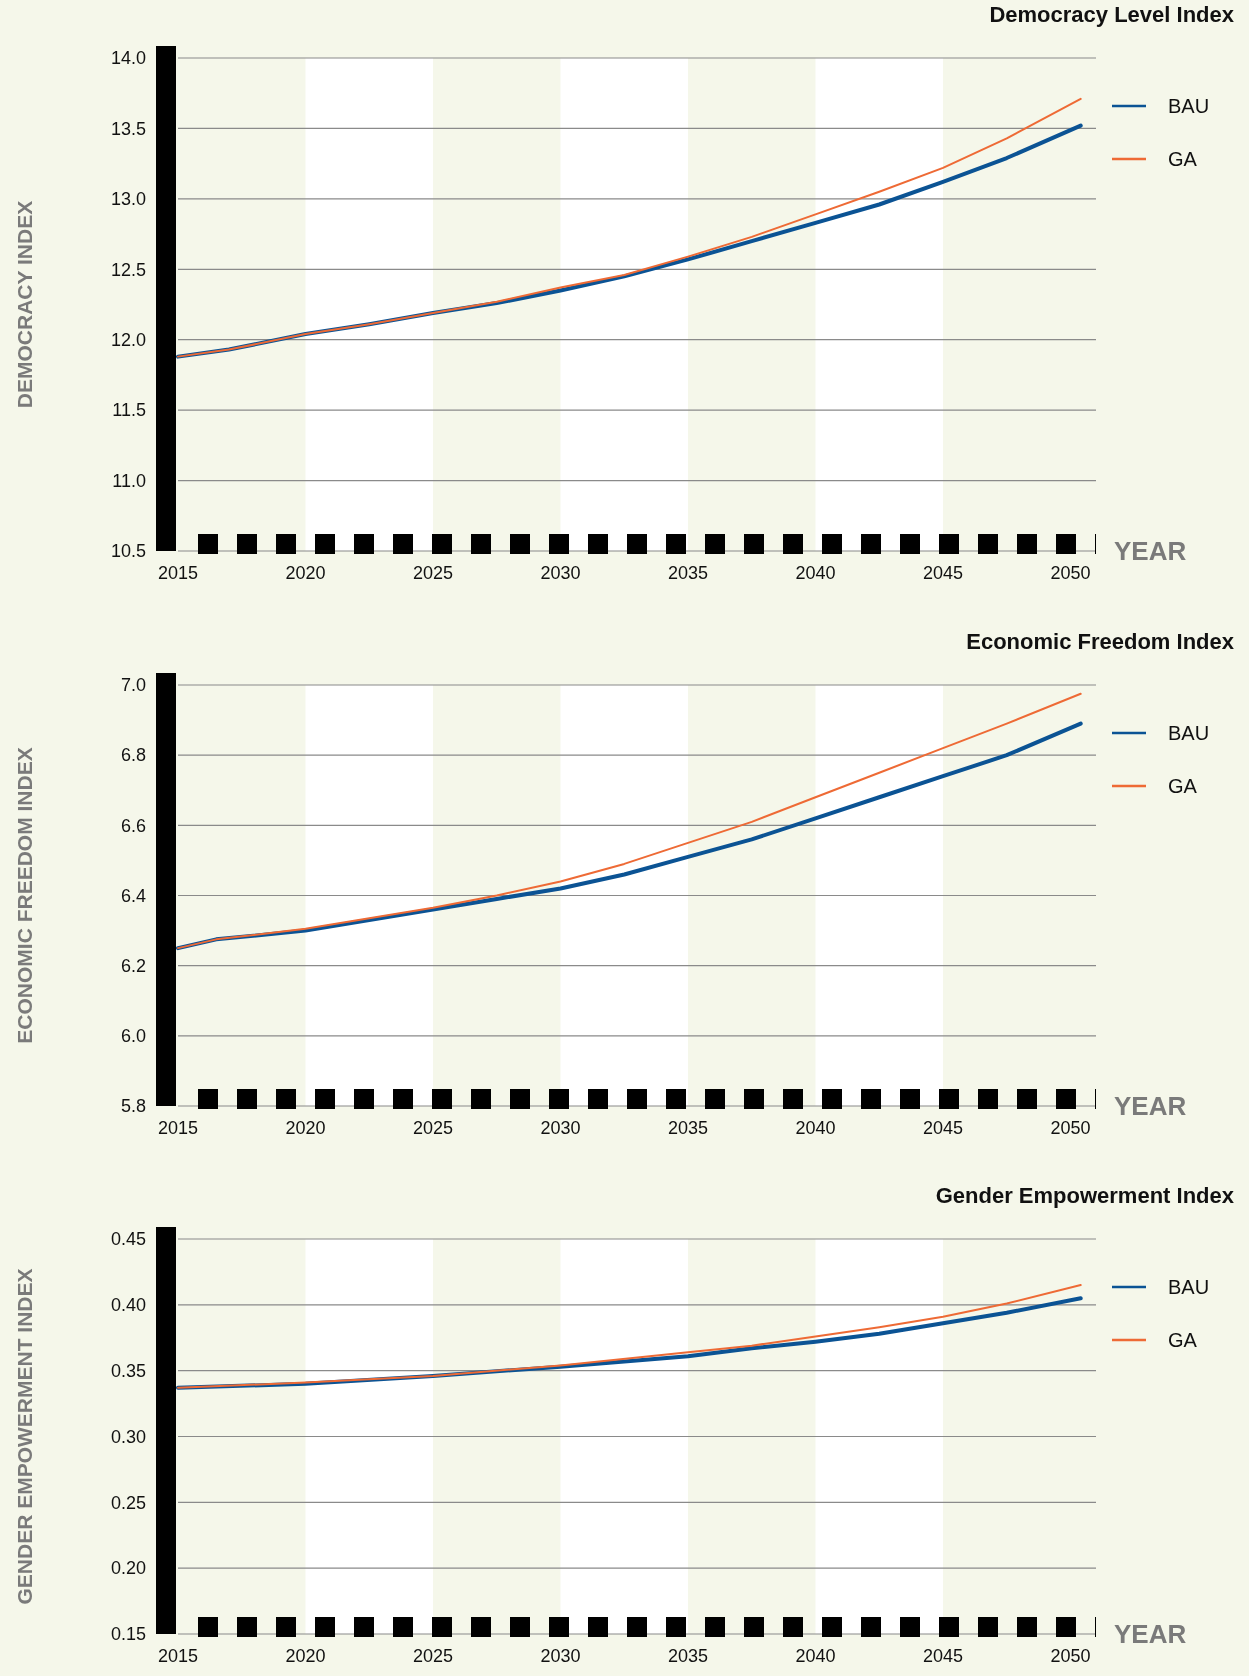 This screenshot has height=1676, width=1249. Describe the element at coordinates (133, 685) in the screenshot. I see `y-tick-label: 7.0` at that location.